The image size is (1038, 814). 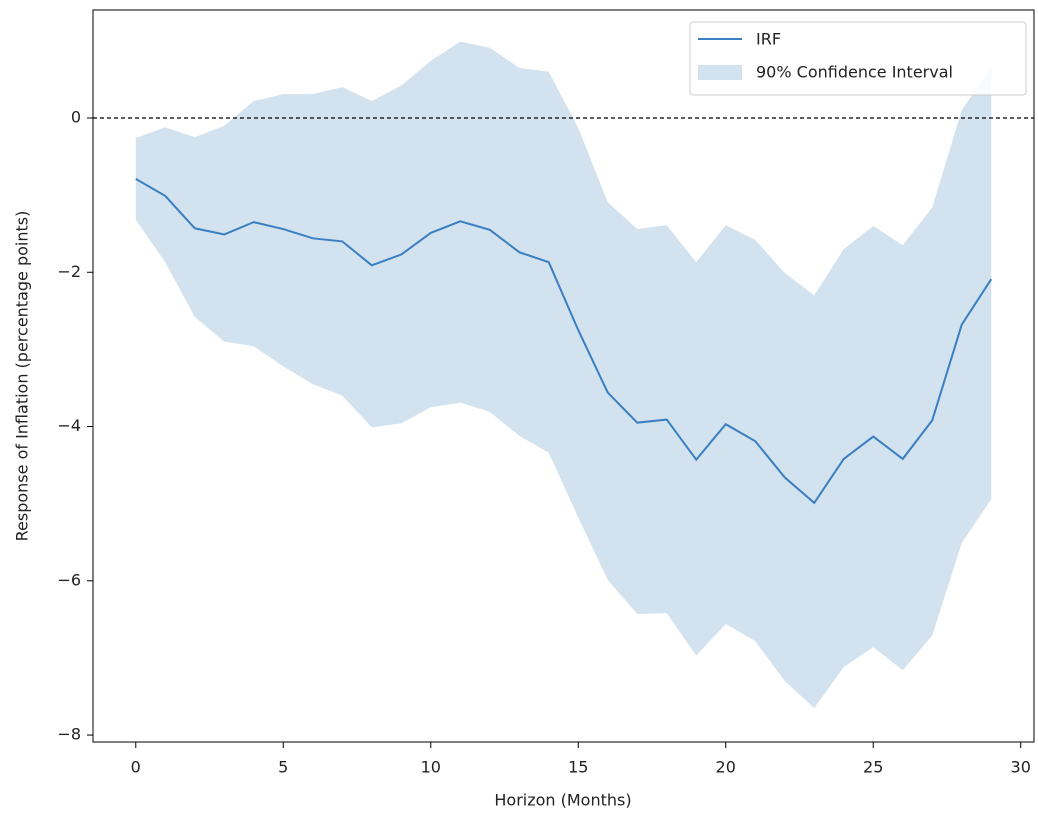 I want to click on y-tick-label: −2, so click(x=69, y=271).